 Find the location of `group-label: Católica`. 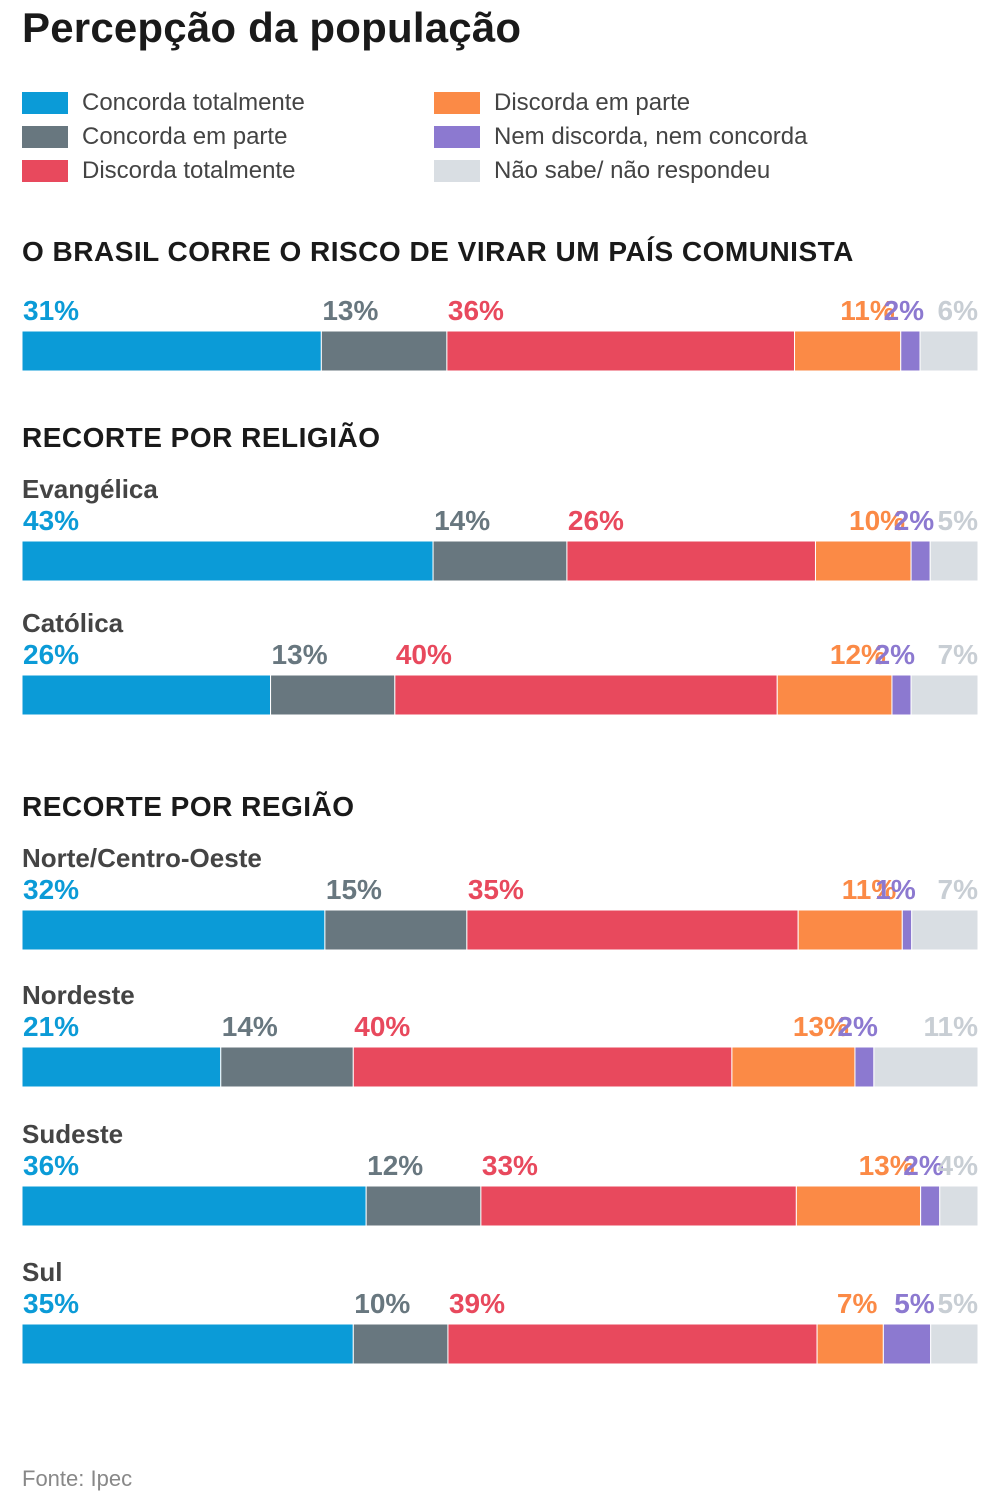

group-label: Católica is located at coordinates (73, 623).